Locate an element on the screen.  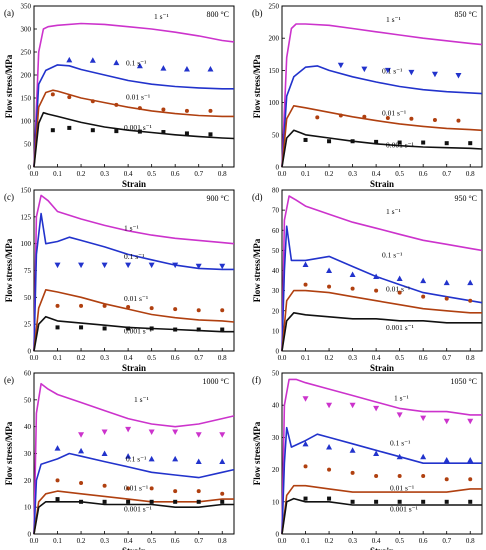
y-tick-label: 125 is located at coordinates (26, 217).